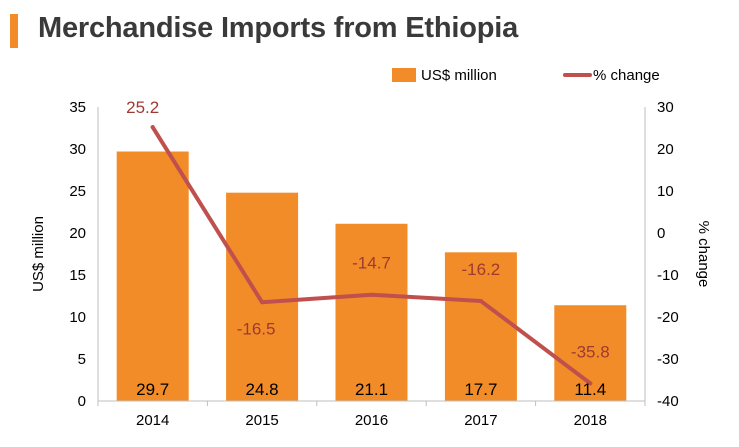 Image resolution: width=739 pixels, height=447 pixels. I want to click on legend-label-bar: US$ million, so click(459, 75).